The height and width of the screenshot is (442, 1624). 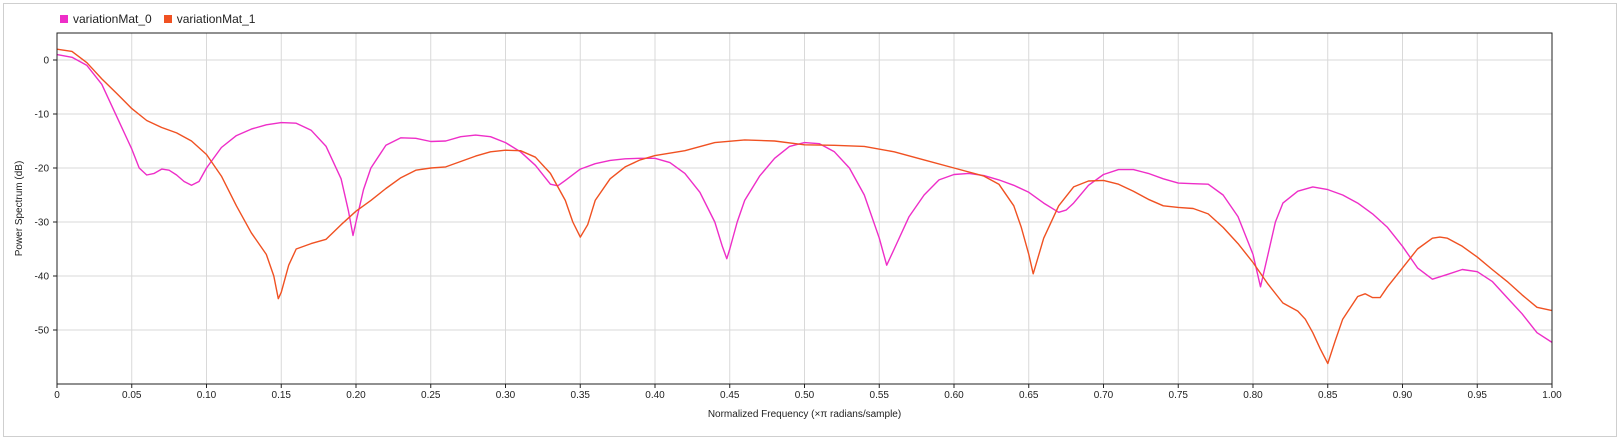 I want to click on x-tick-label: 0.60, so click(x=954, y=395).